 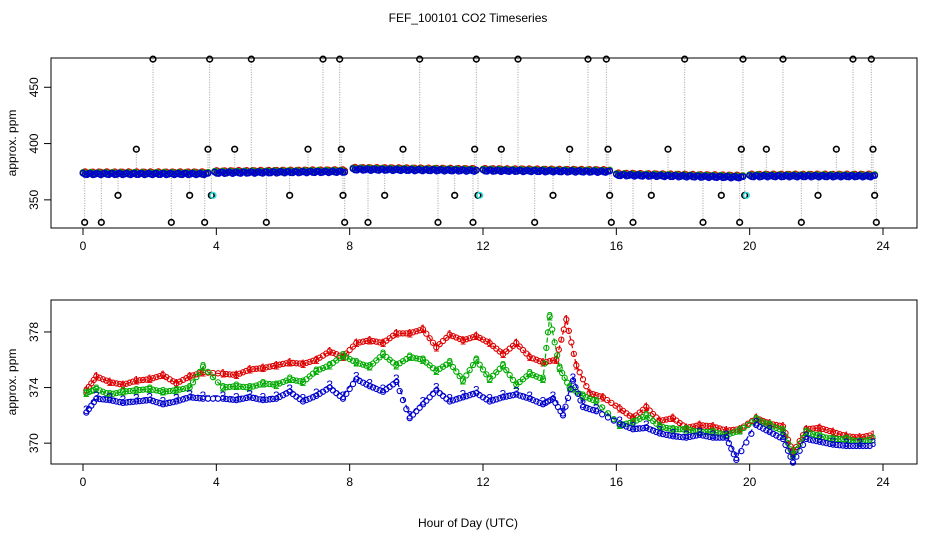 What do you see at coordinates (34, 443) in the screenshot?
I see `bottom-y-tick-label-0: 370` at bounding box center [34, 443].